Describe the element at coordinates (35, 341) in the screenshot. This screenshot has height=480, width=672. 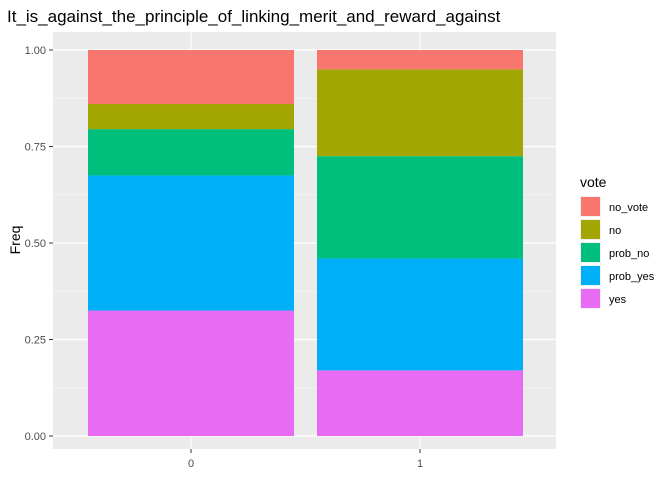
I see `y-tick-label: 0.25` at that location.